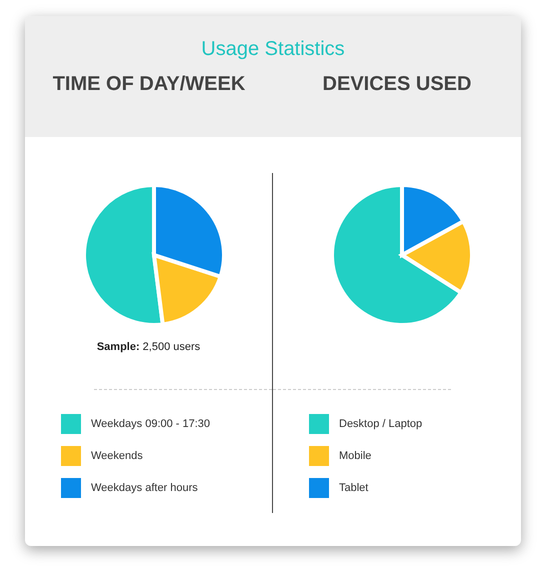  I want to click on legend-label: Tablet, so click(354, 488).